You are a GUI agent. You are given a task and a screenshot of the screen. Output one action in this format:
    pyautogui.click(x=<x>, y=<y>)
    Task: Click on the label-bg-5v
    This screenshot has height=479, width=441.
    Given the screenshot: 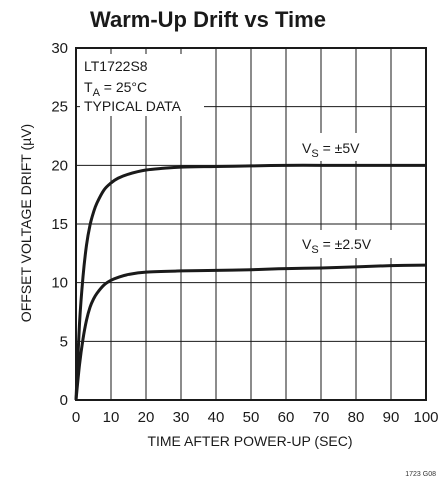 What is the action you would take?
    pyautogui.click(x=342, y=147)
    